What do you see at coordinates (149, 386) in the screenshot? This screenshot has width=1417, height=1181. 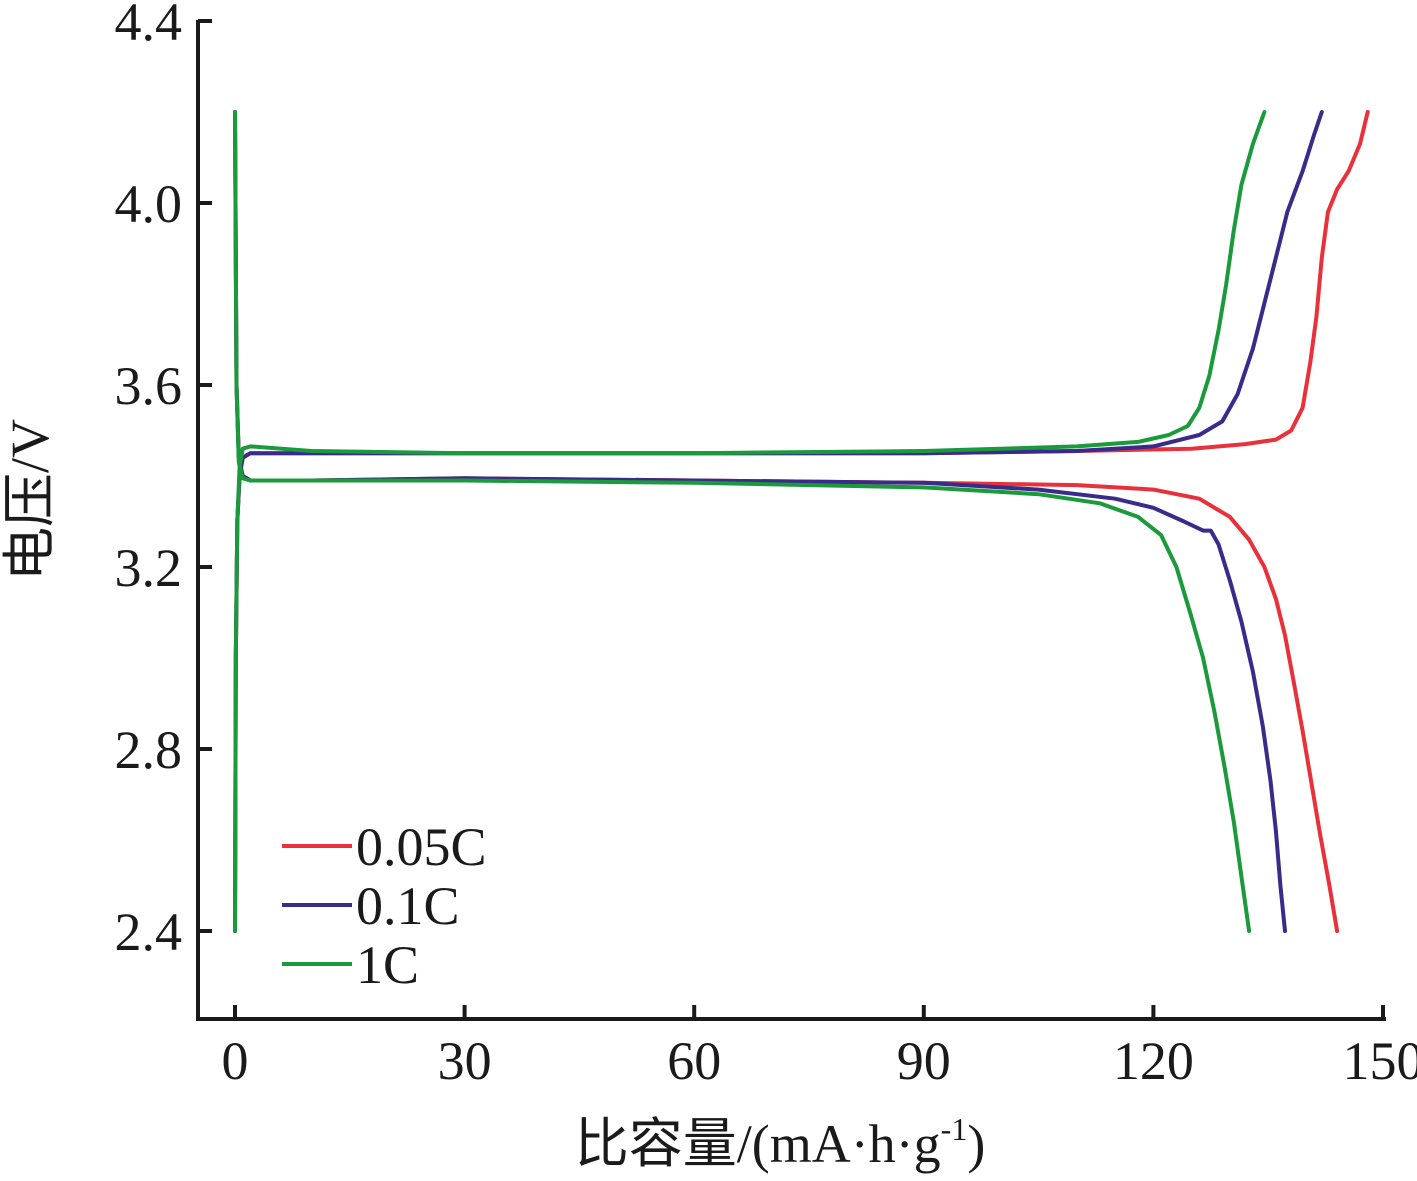 I see `y-tick-label: 3.6` at bounding box center [149, 386].